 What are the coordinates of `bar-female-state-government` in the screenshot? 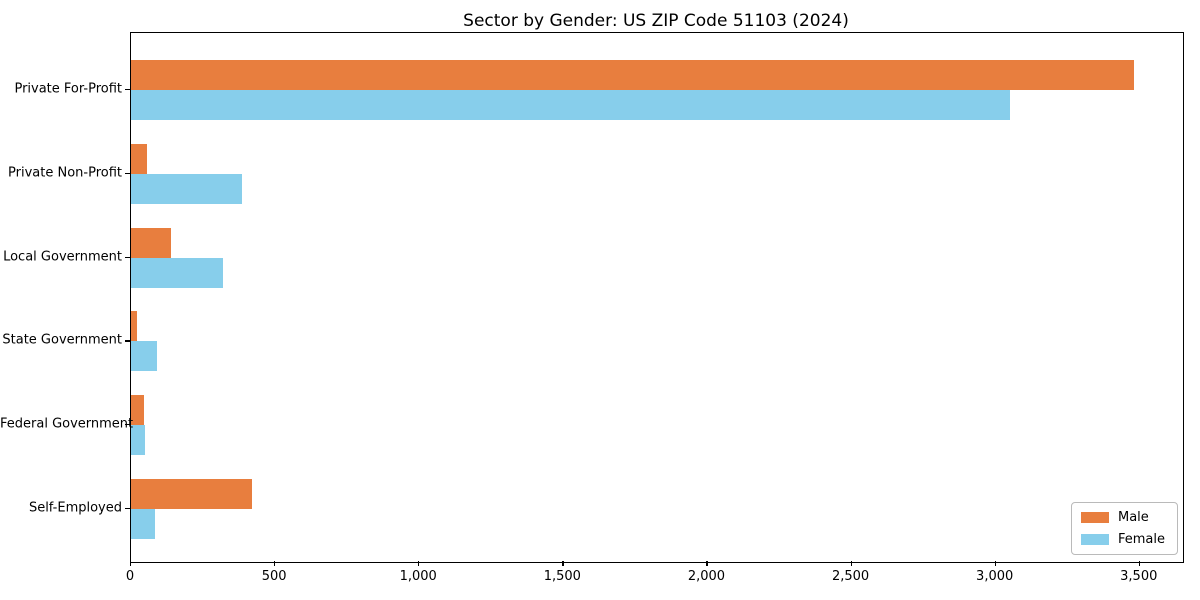 It's located at (144, 356).